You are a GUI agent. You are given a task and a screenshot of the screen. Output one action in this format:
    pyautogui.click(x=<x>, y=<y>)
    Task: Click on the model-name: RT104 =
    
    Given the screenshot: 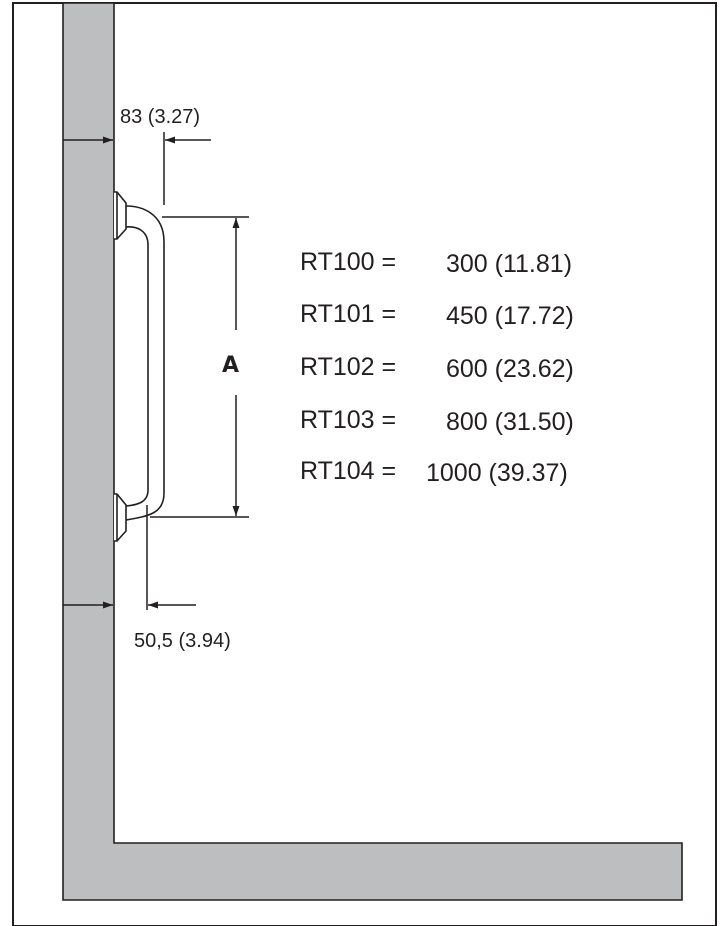 What is the action you would take?
    pyautogui.click(x=348, y=471)
    